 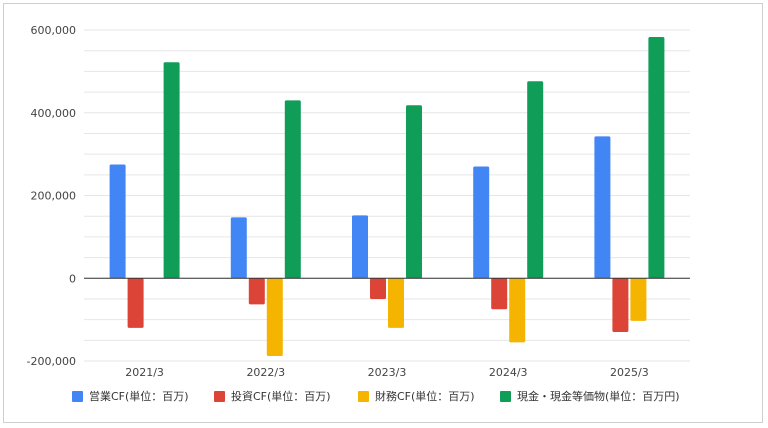 What do you see at coordinates (139, 396) in the screenshot?
I see `legend-label: 営業CF(単位：百万)` at bounding box center [139, 396].